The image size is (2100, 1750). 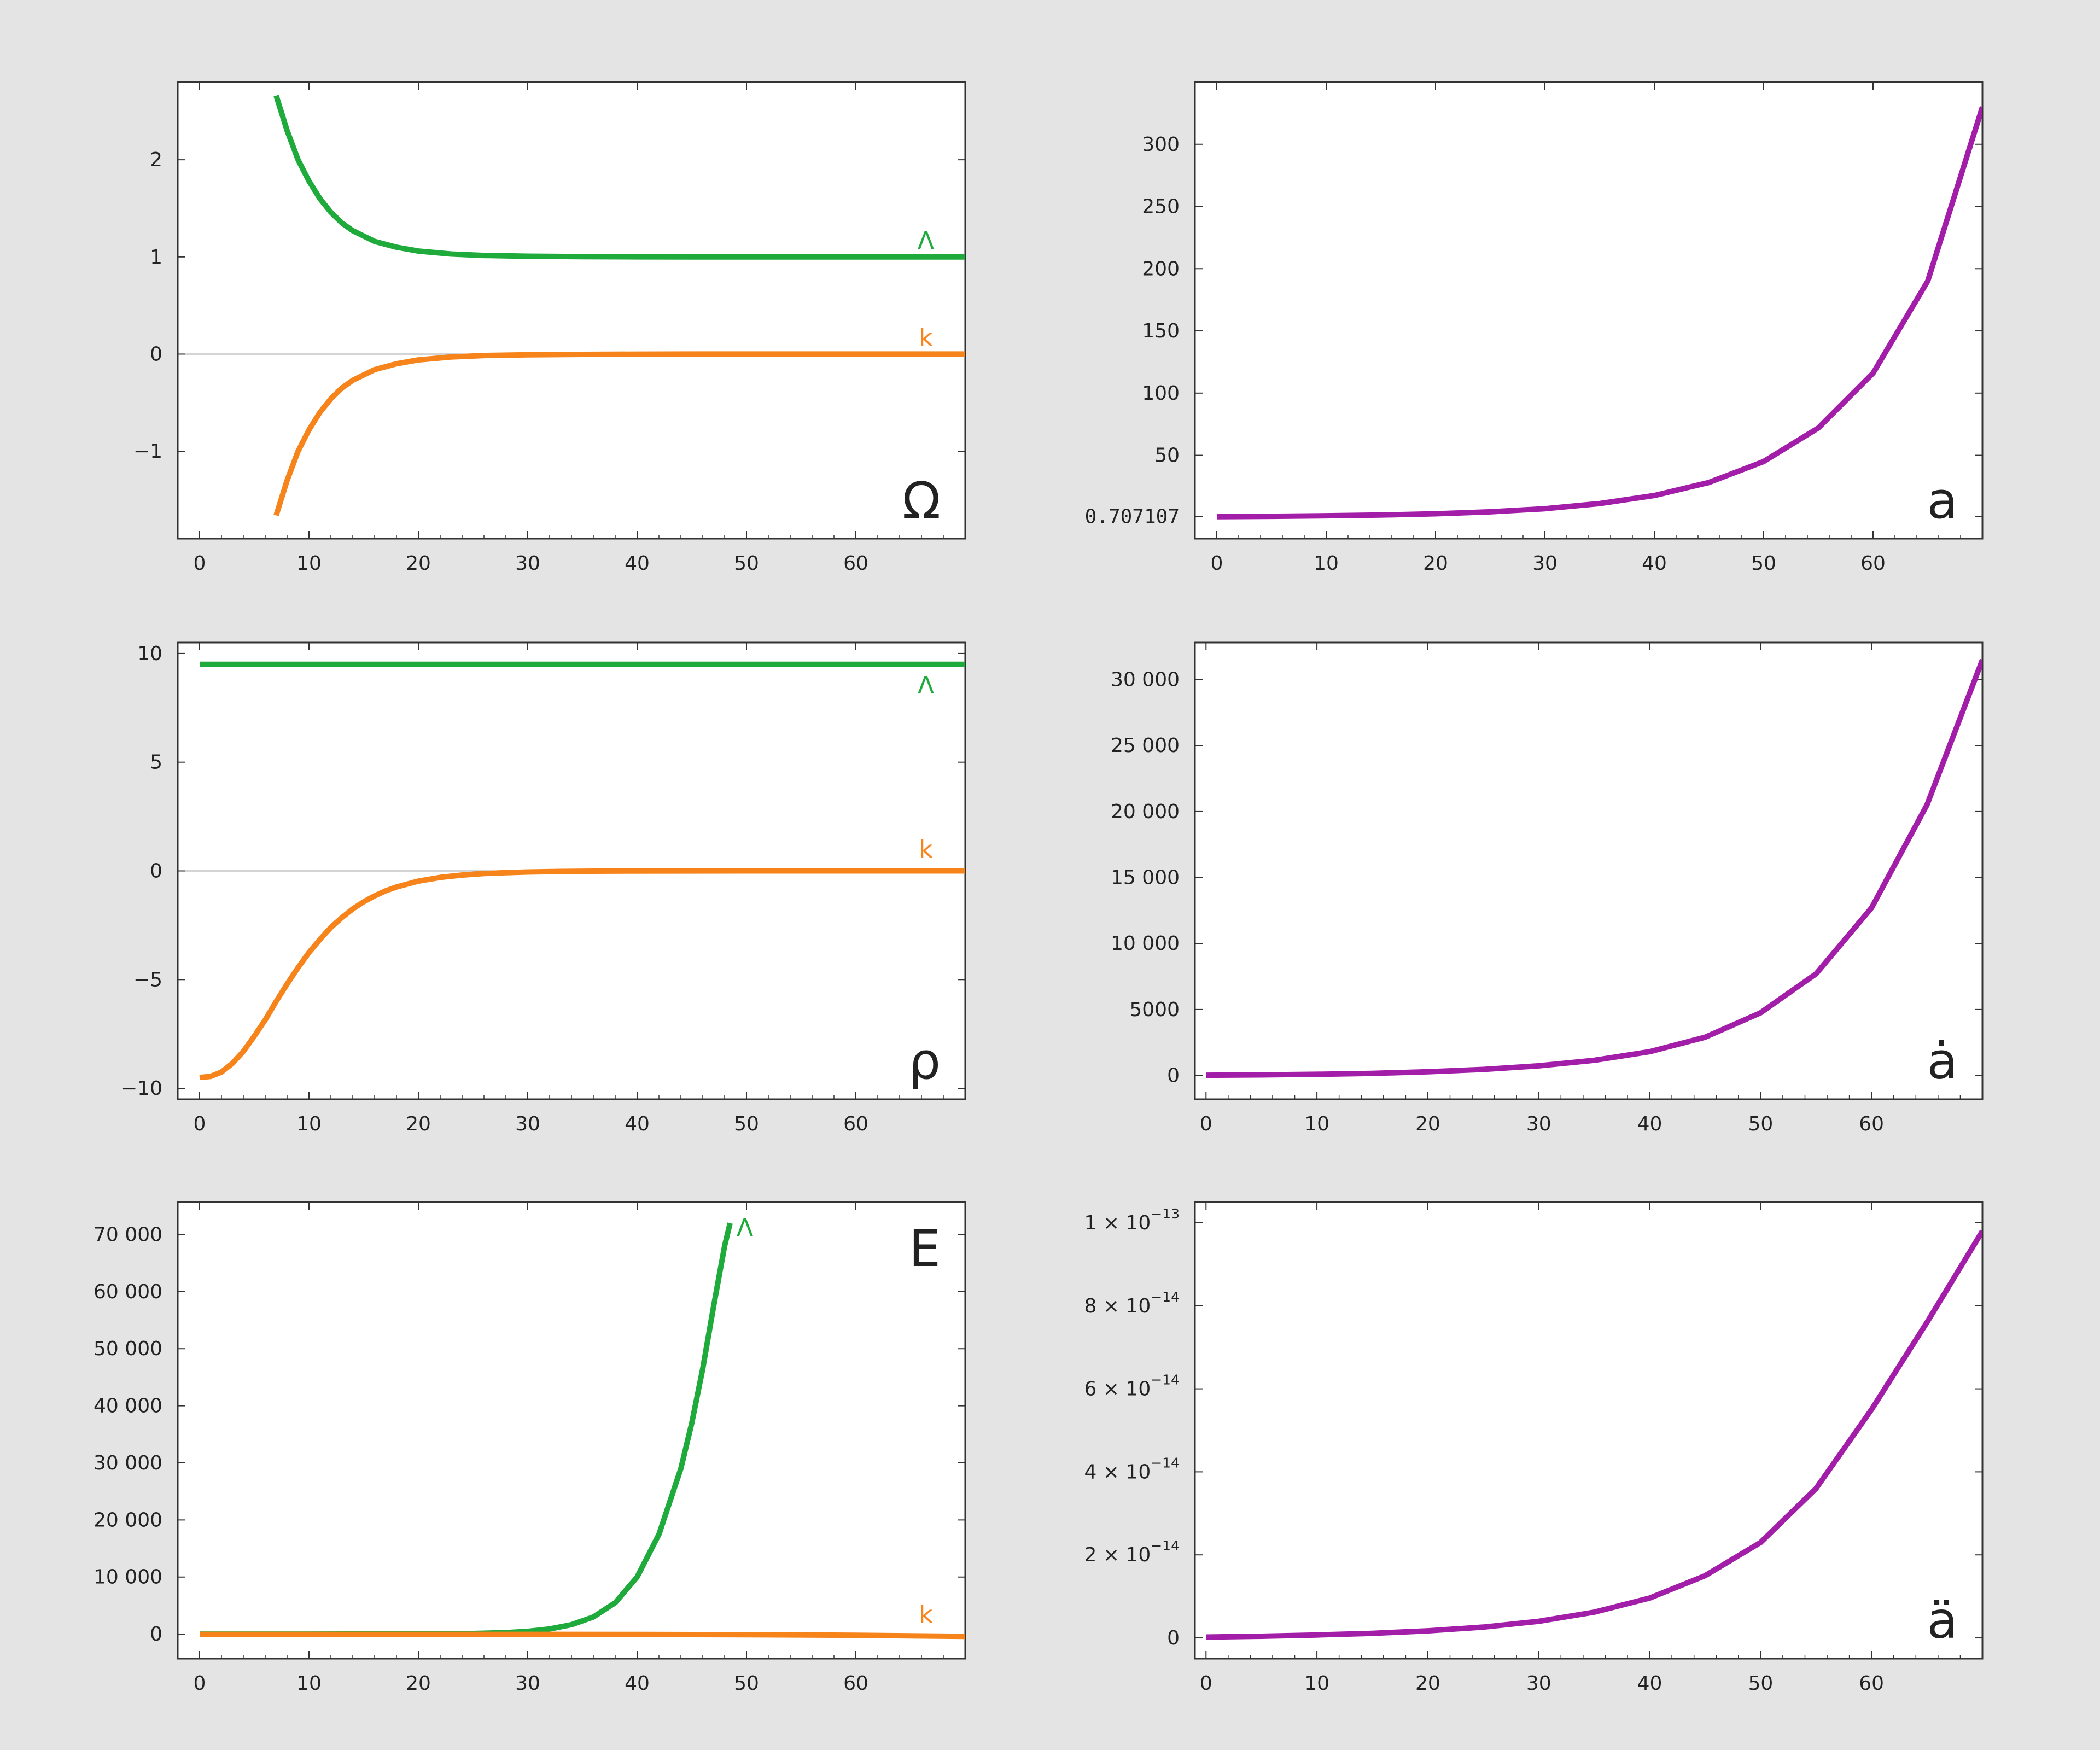 What do you see at coordinates (128, 1406) in the screenshot?
I see `y-tick-label: 40 000` at bounding box center [128, 1406].